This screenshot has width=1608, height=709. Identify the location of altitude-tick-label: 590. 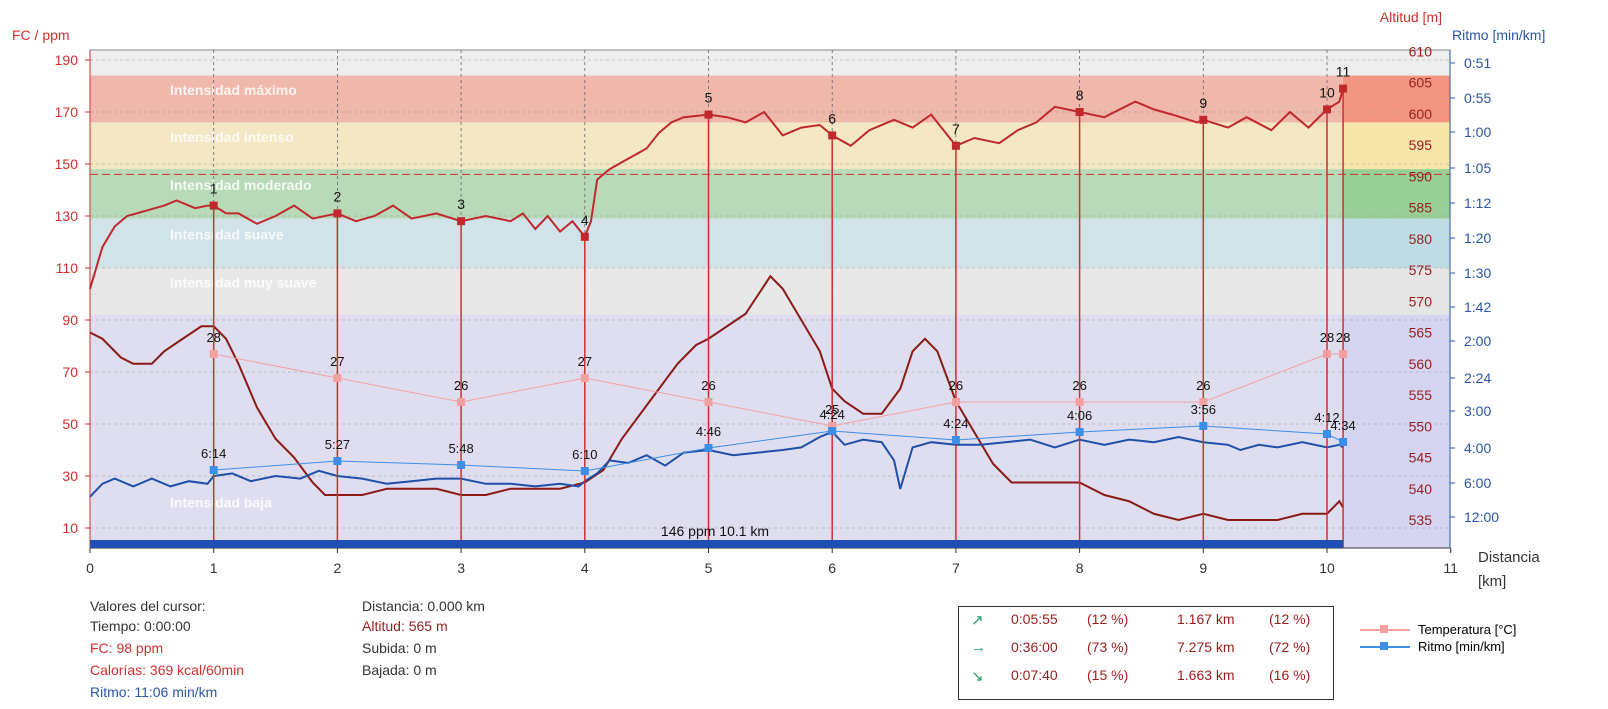
(1421, 176).